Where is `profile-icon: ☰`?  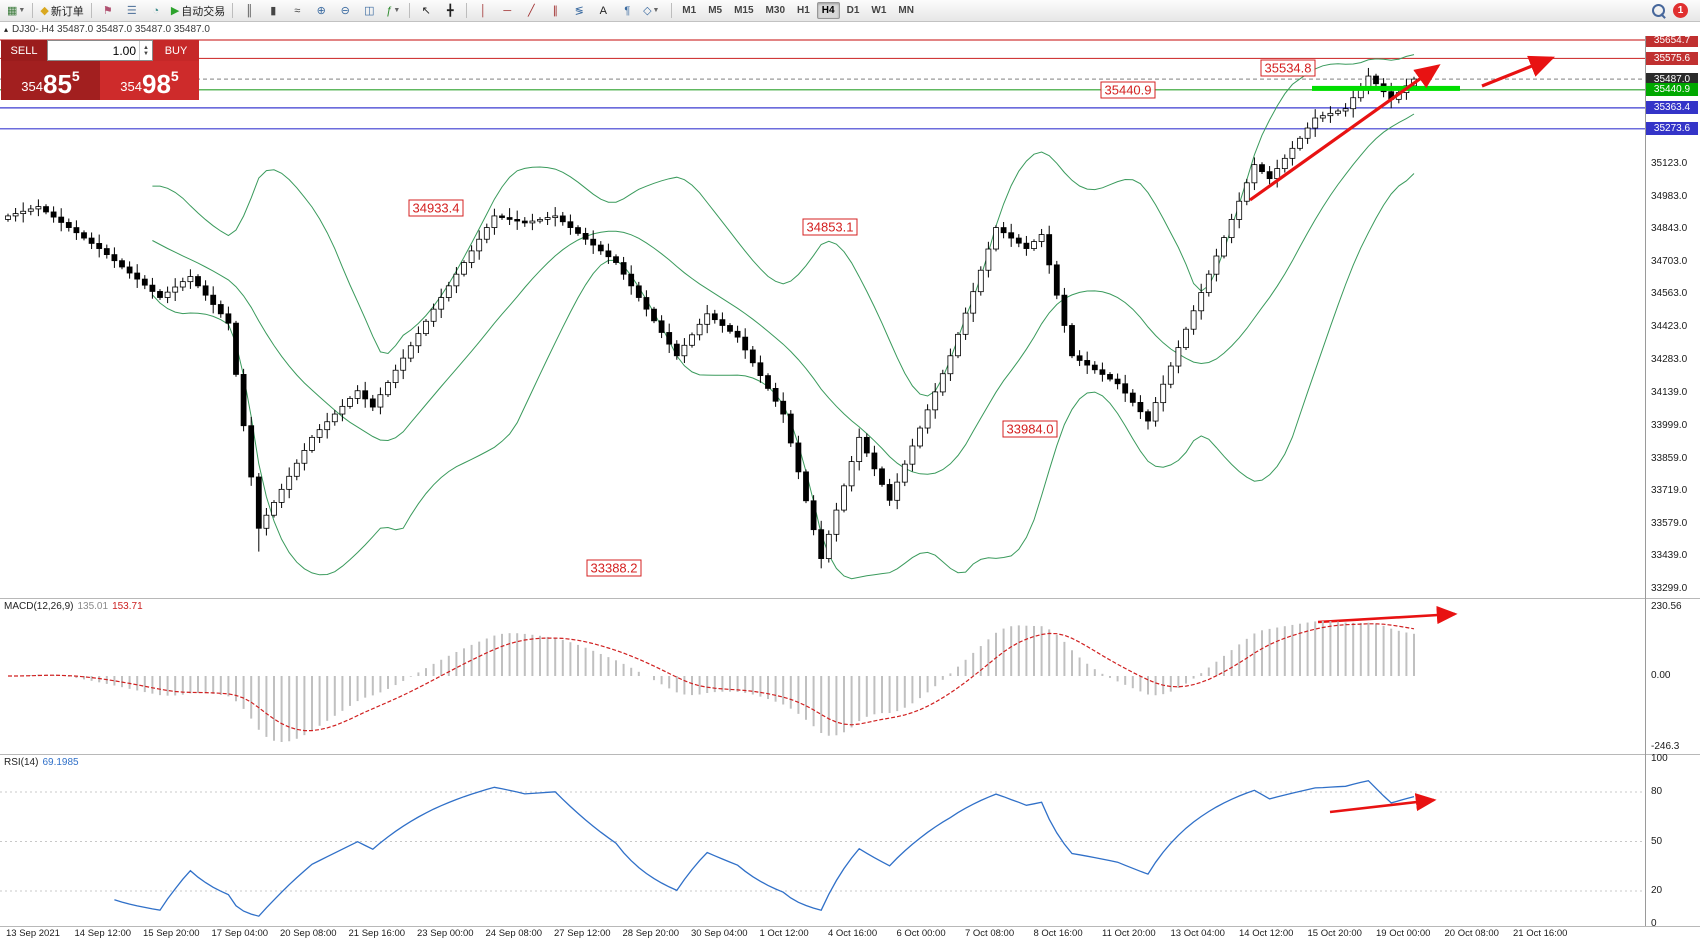
profile-icon: ☰ is located at coordinates (132, 11).